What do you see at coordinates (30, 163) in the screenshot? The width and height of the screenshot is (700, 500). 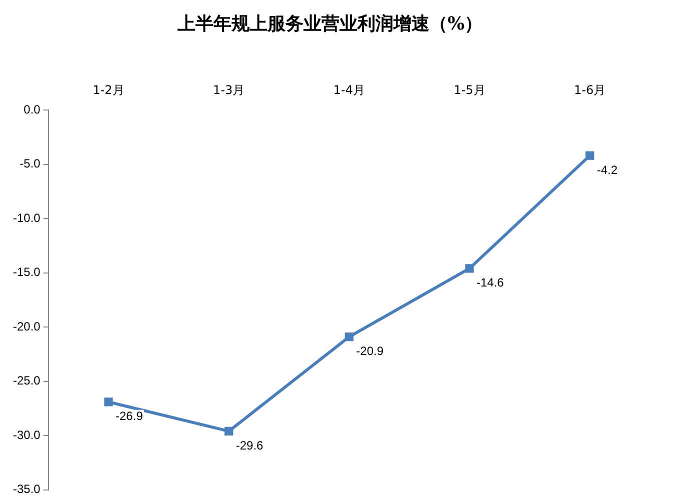 I see `y-tick-label: -5.0` at bounding box center [30, 163].